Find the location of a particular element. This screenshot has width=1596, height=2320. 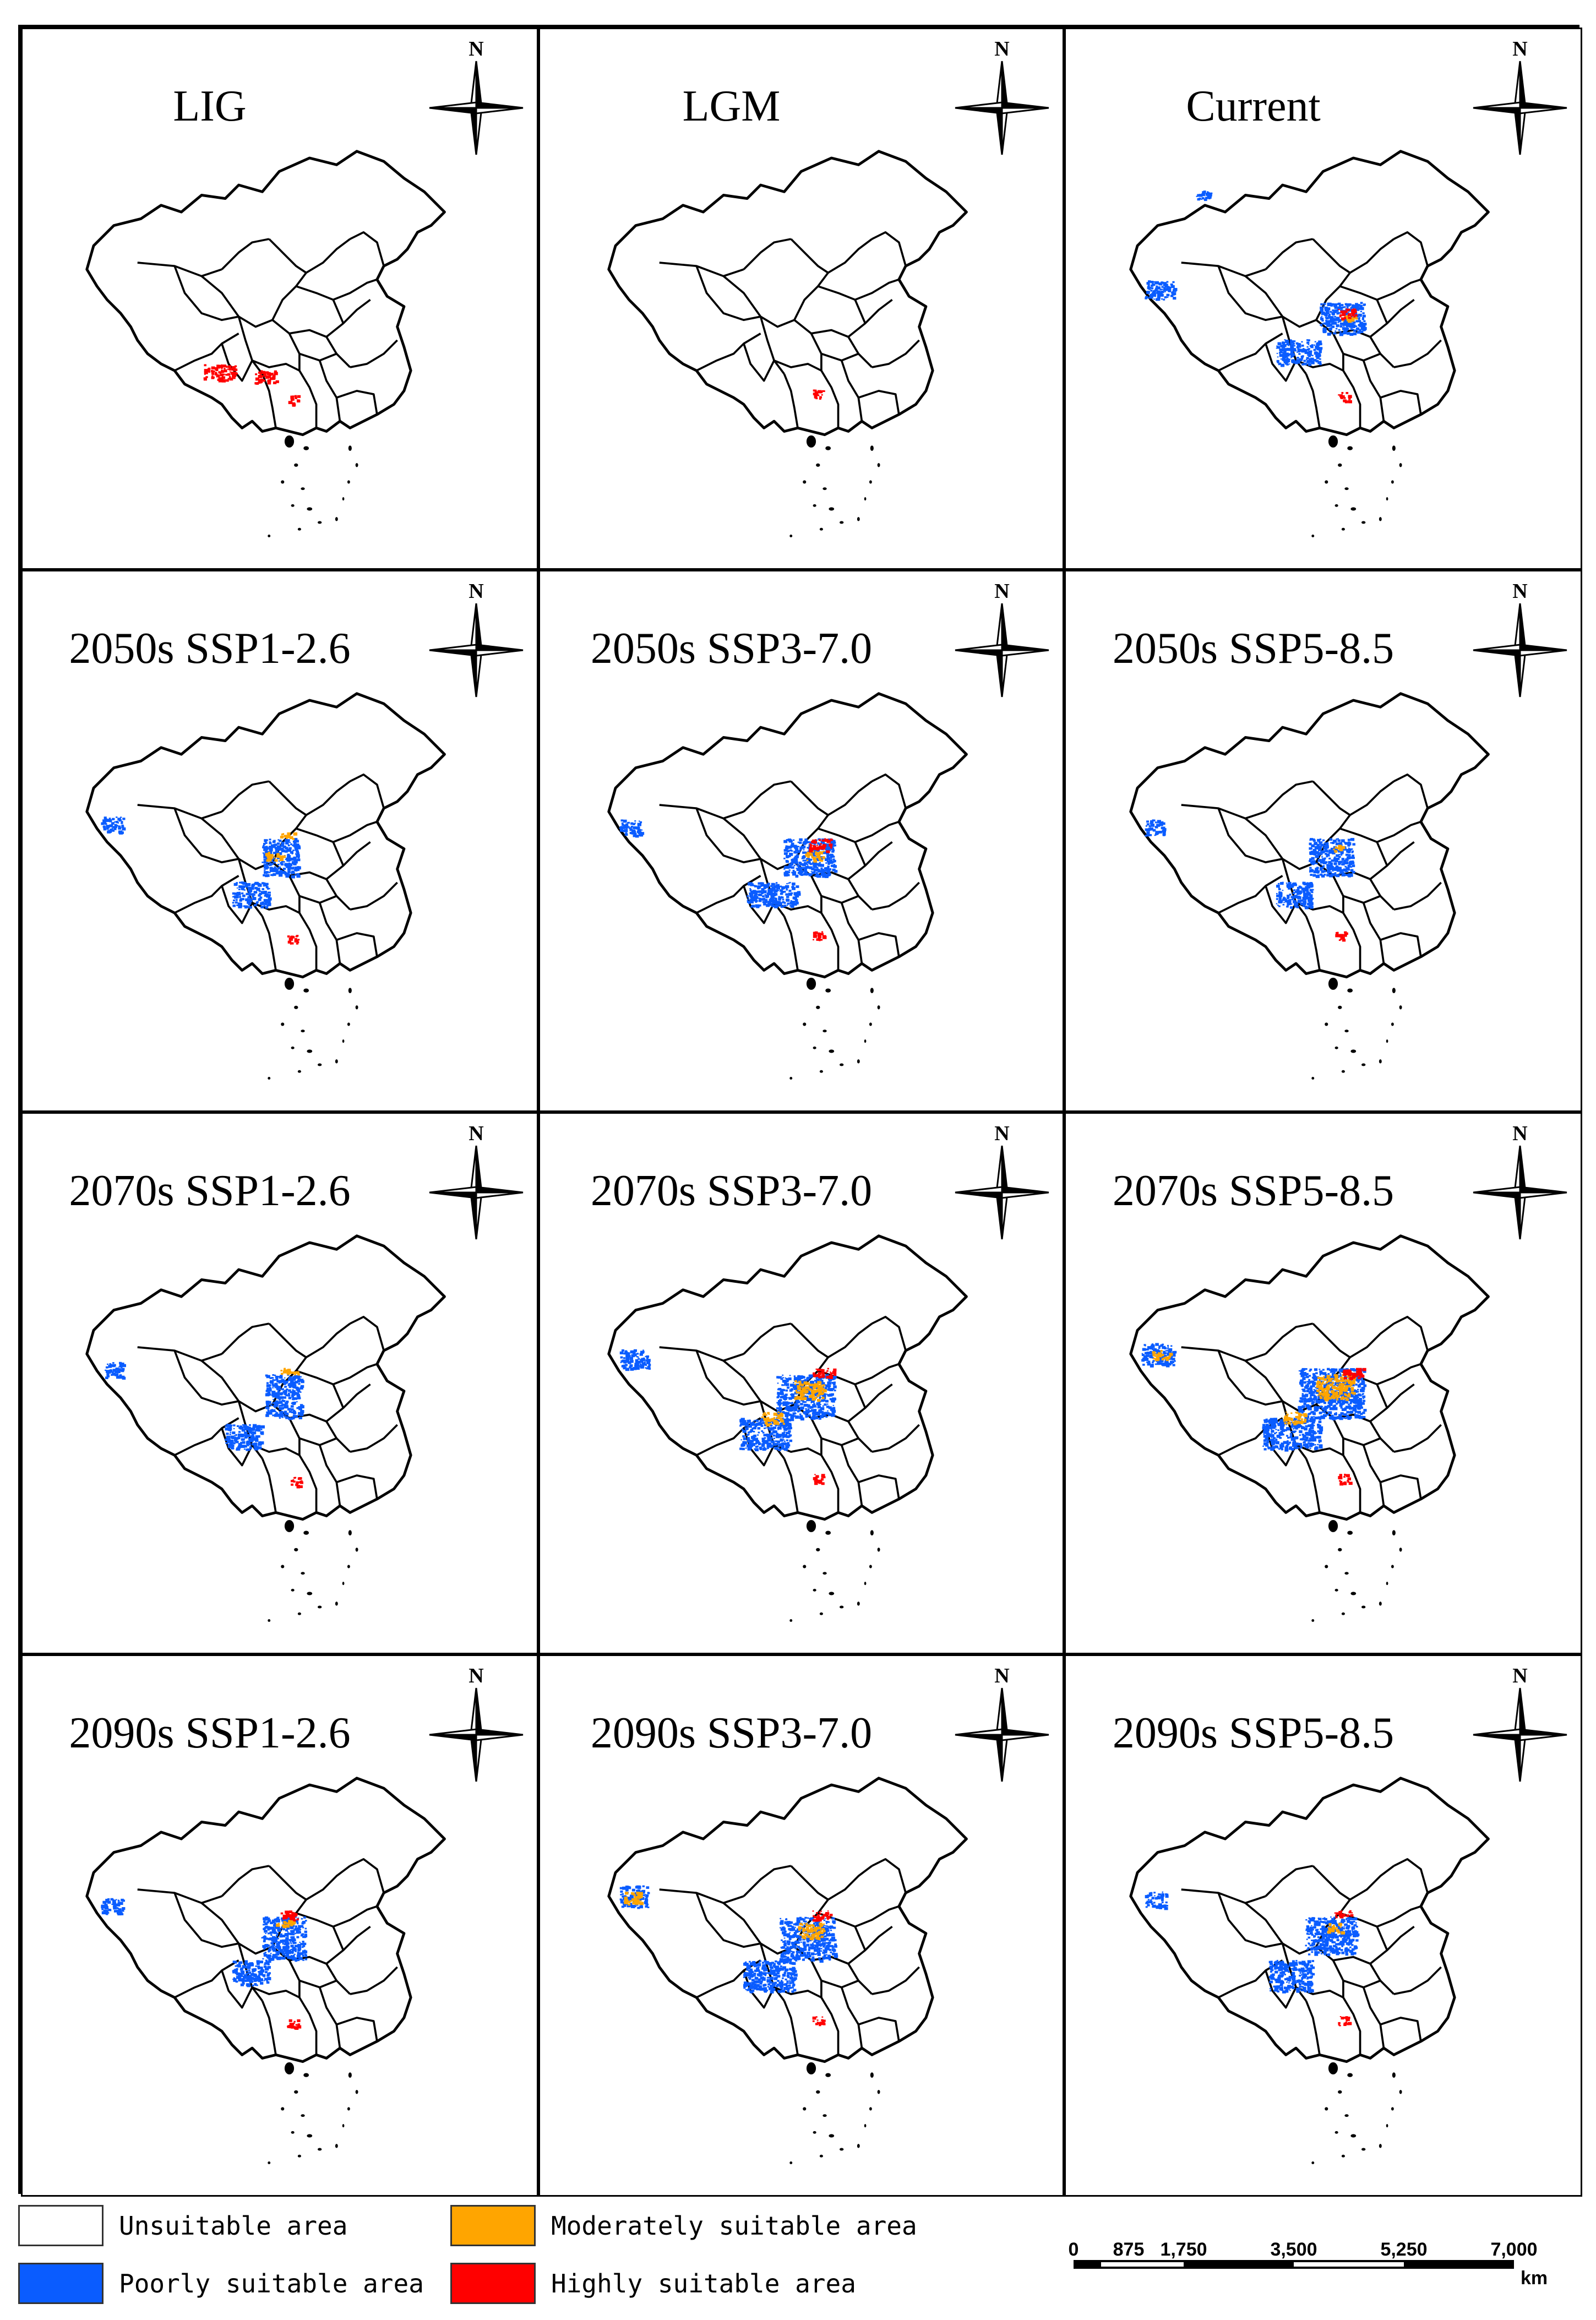

map-panel-2070s-ssp1-2-6: 2070s SSP1-2.6 N is located at coordinates (279, 1383).